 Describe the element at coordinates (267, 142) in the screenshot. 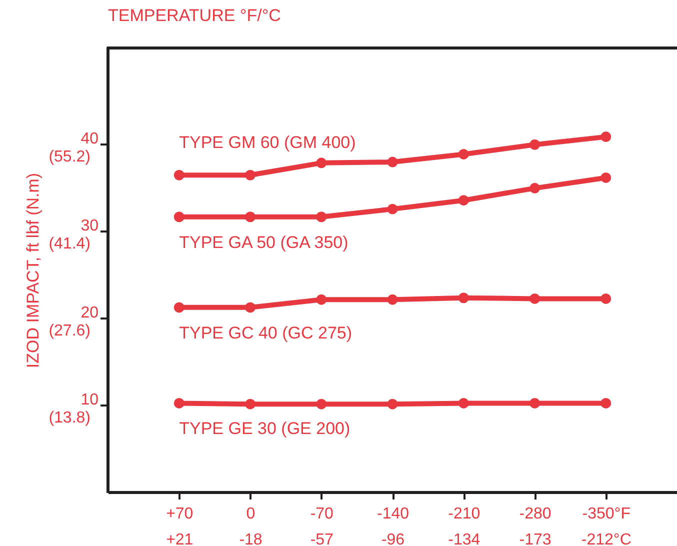

I see `series-label: TYPE GM 60 (GM 400)` at that location.